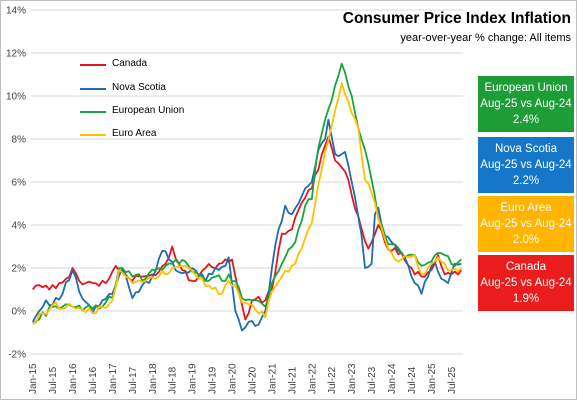  What do you see at coordinates (148, 110) in the screenshot?
I see `legend-label-european-union: European Union` at bounding box center [148, 110].